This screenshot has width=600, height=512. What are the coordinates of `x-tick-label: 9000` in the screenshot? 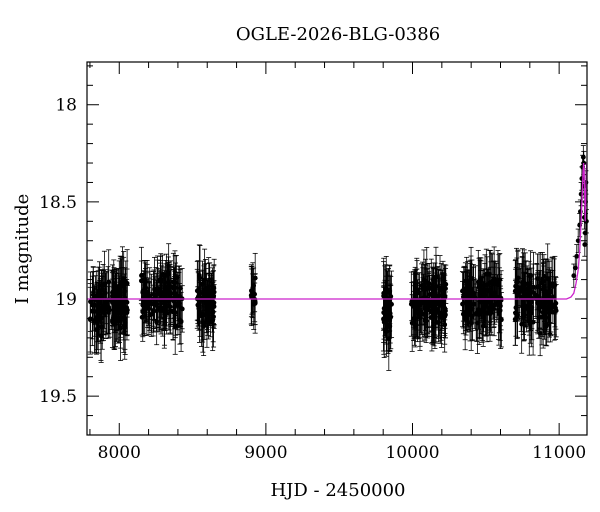 It's located at (265, 453).